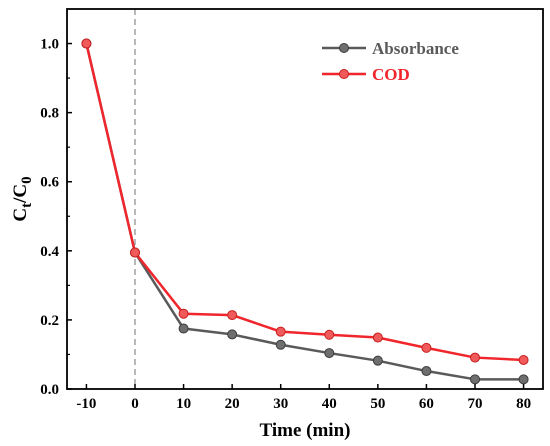 Image resolution: width=550 pixels, height=446 pixels. I want to click on y-tick-label: 0.2, so click(49, 321).